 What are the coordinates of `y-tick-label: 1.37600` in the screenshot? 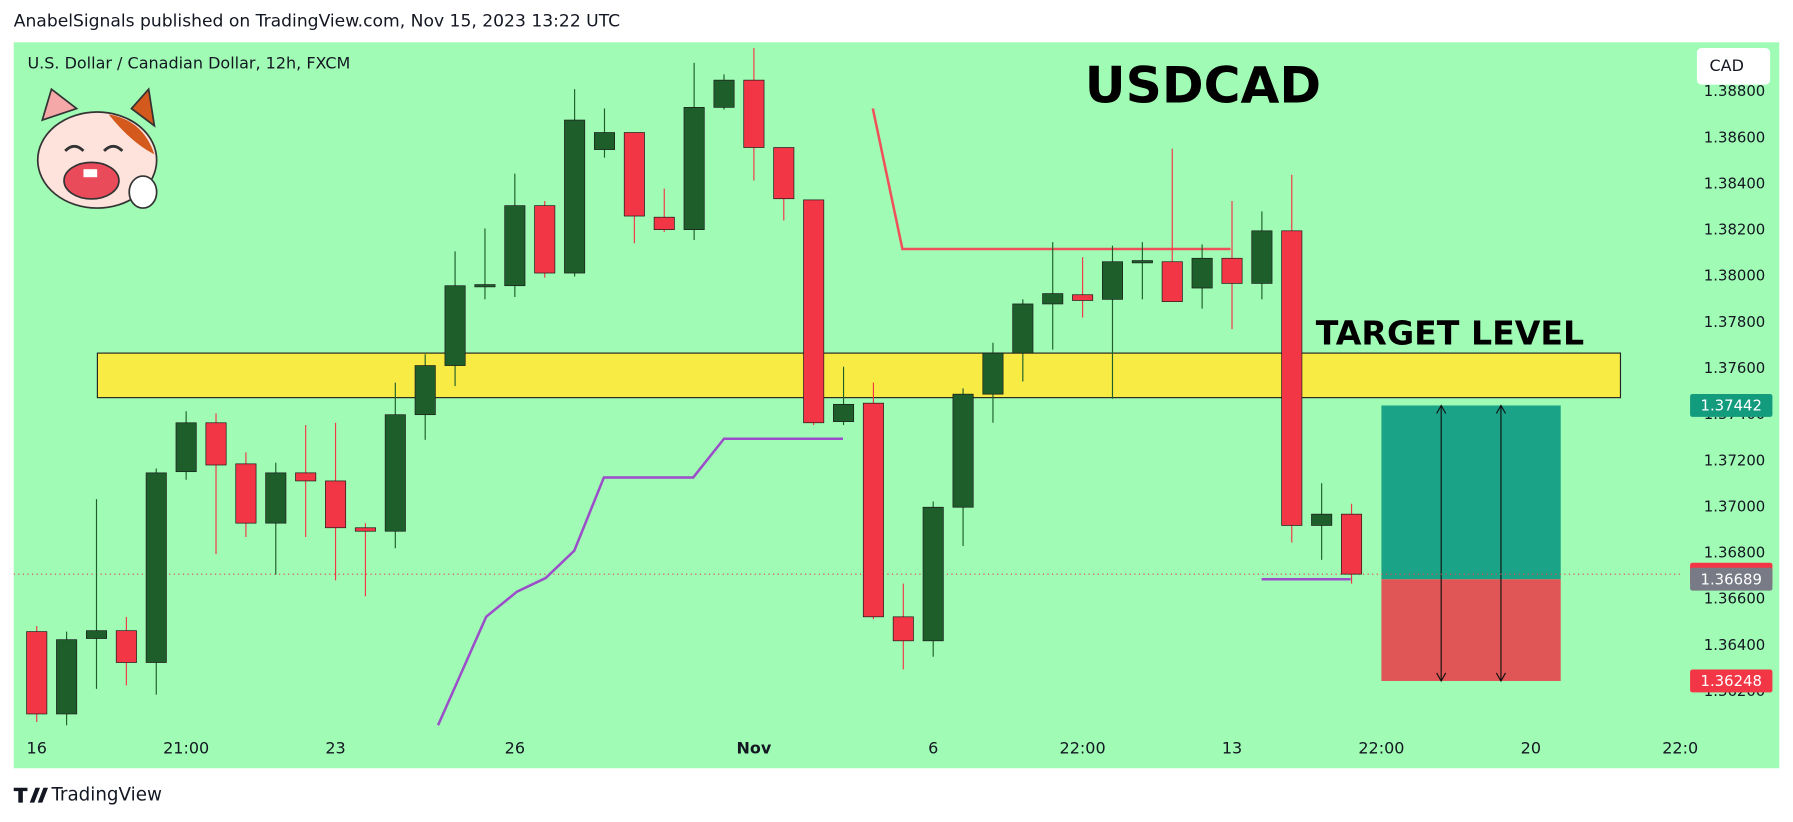 It's located at (1734, 368).